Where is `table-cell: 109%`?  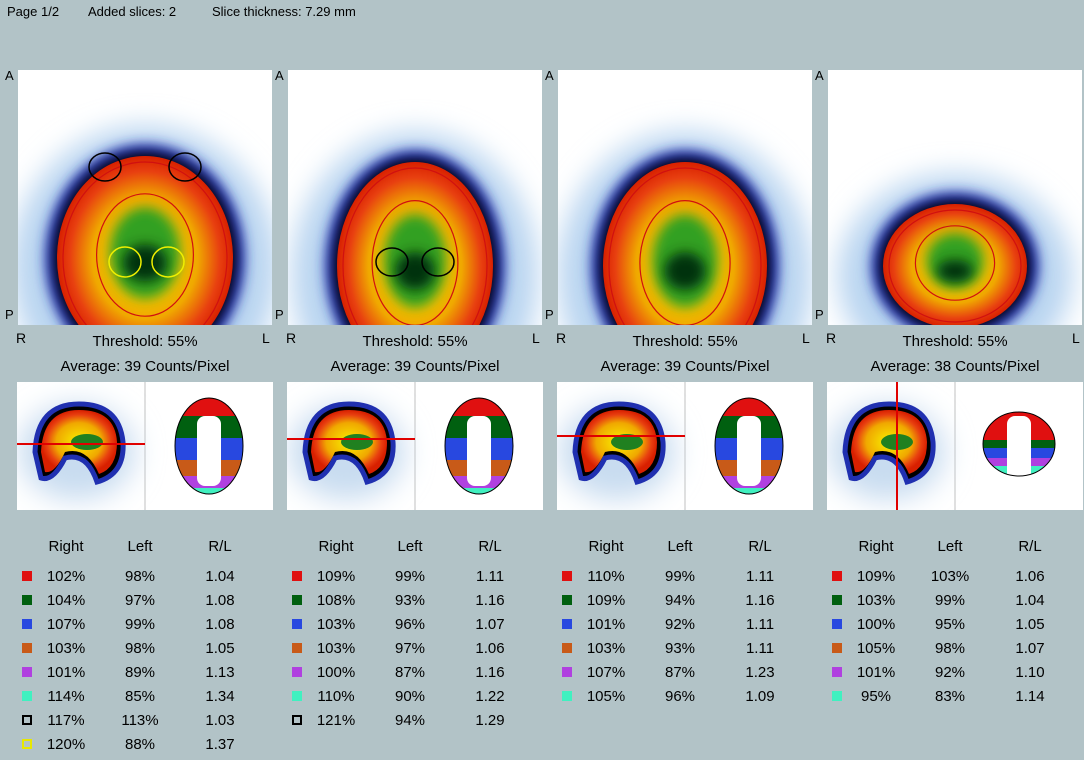 table-cell: 109% is located at coordinates (606, 600).